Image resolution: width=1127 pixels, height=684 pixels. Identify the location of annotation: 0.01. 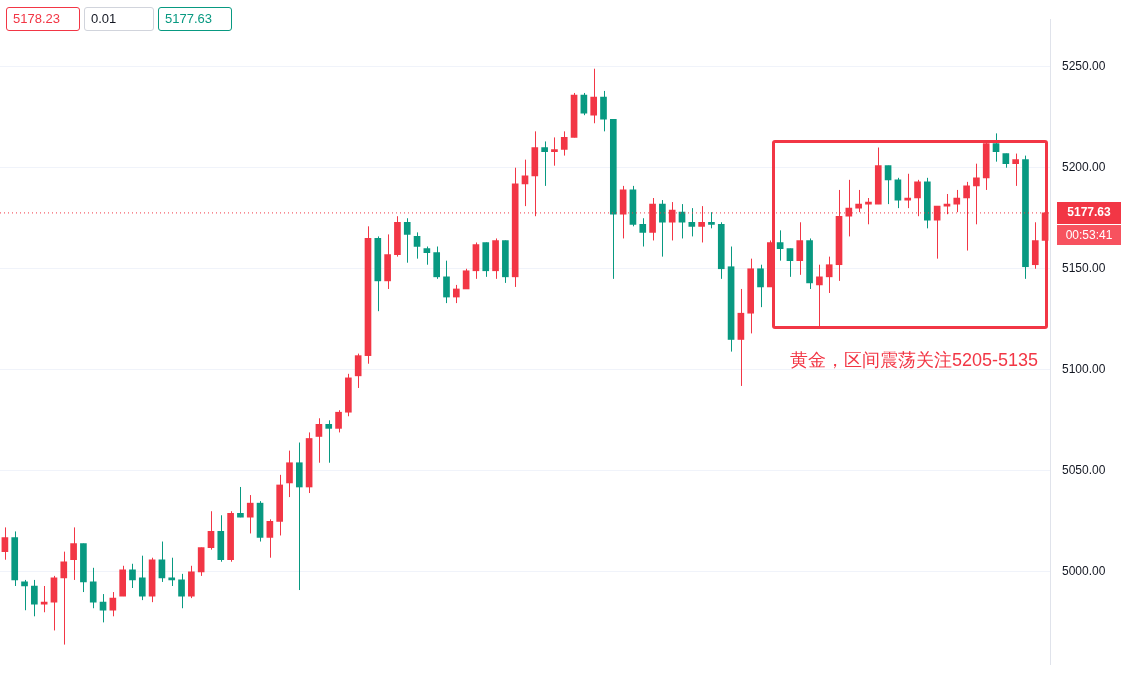
(119, 19).